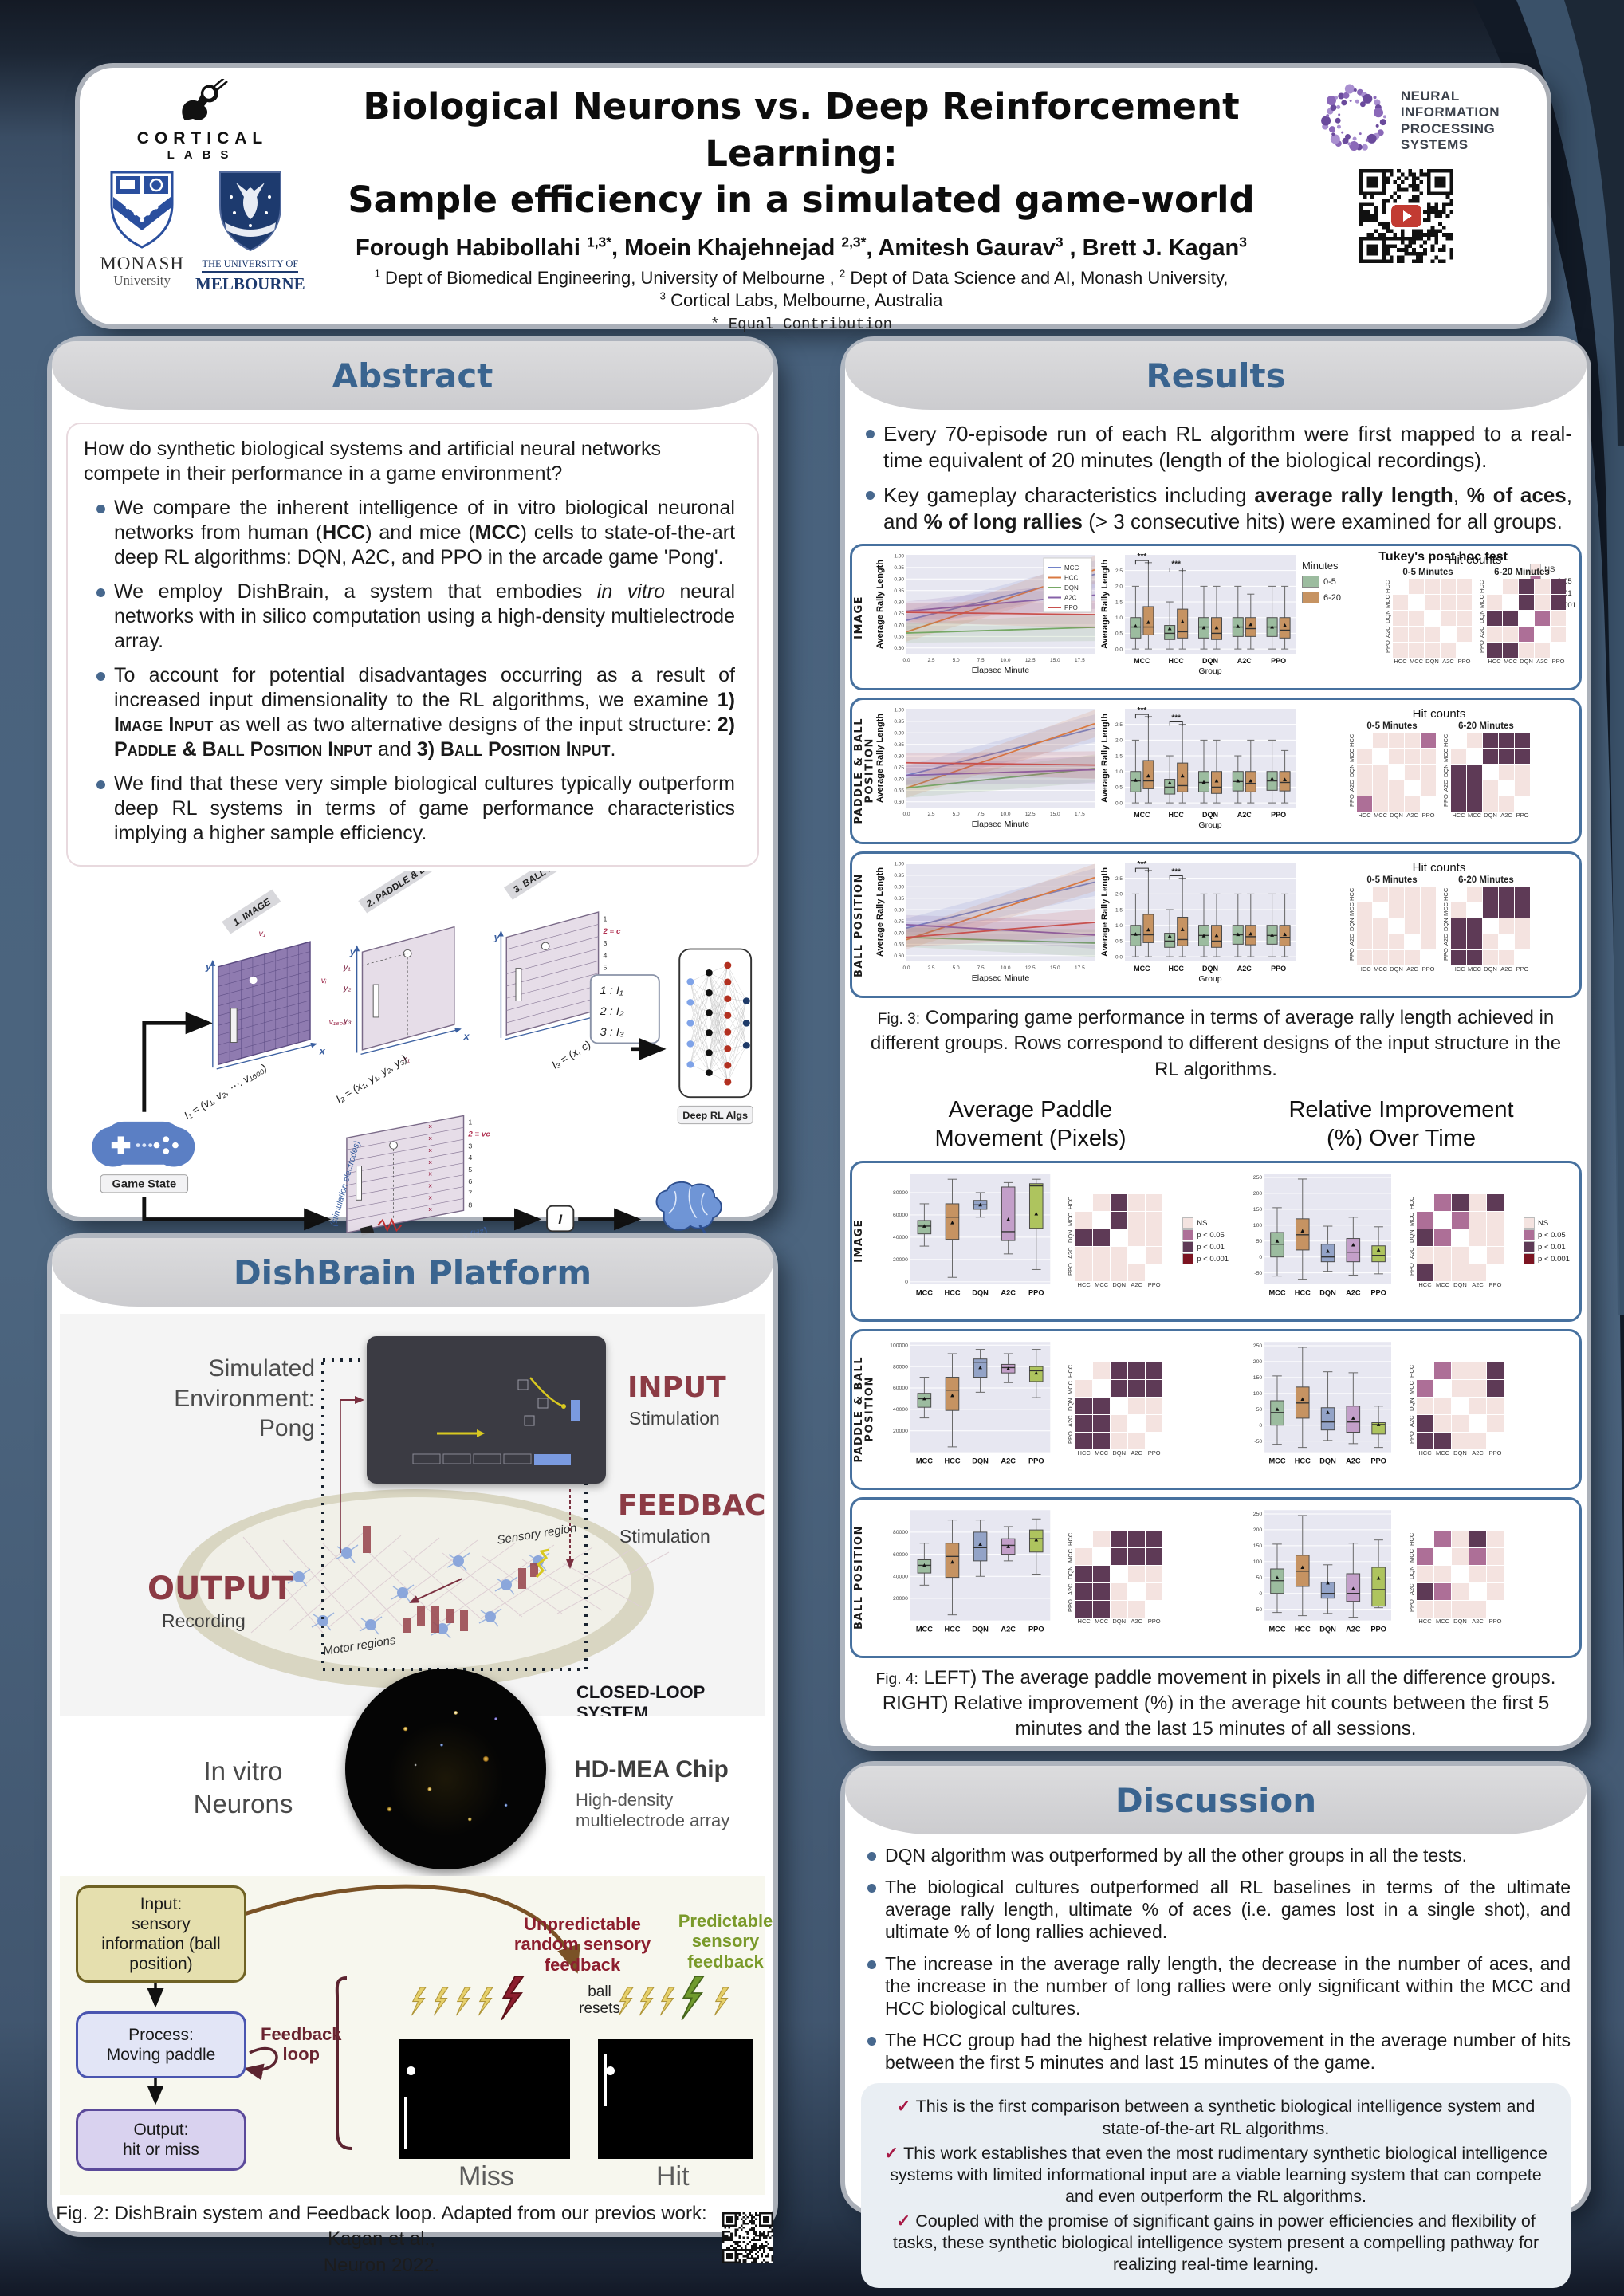  I want to click on svg-text: 200, so click(1258, 1362).